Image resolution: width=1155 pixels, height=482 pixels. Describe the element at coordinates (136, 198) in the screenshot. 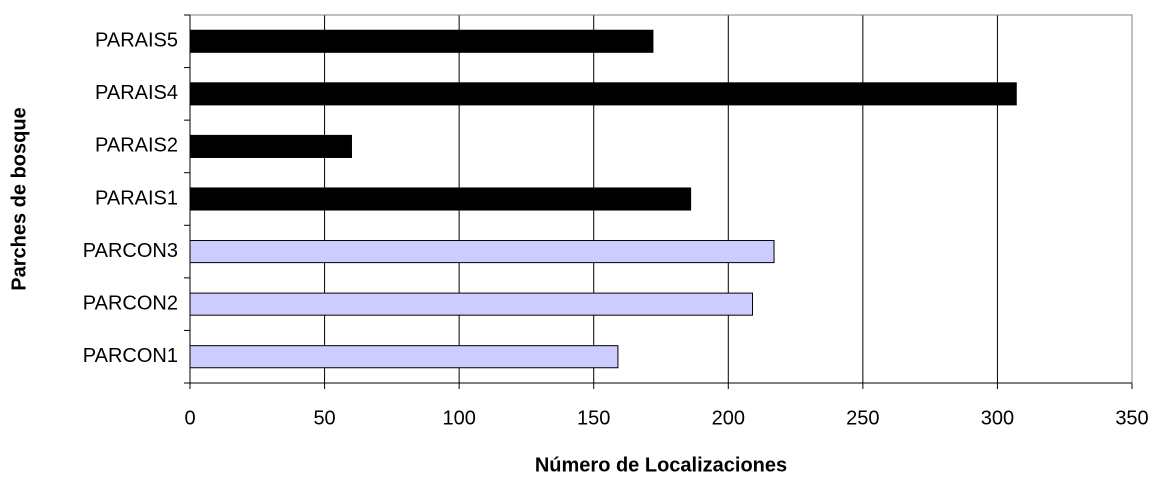

I see `y-tick-label: PARAIS1` at that location.